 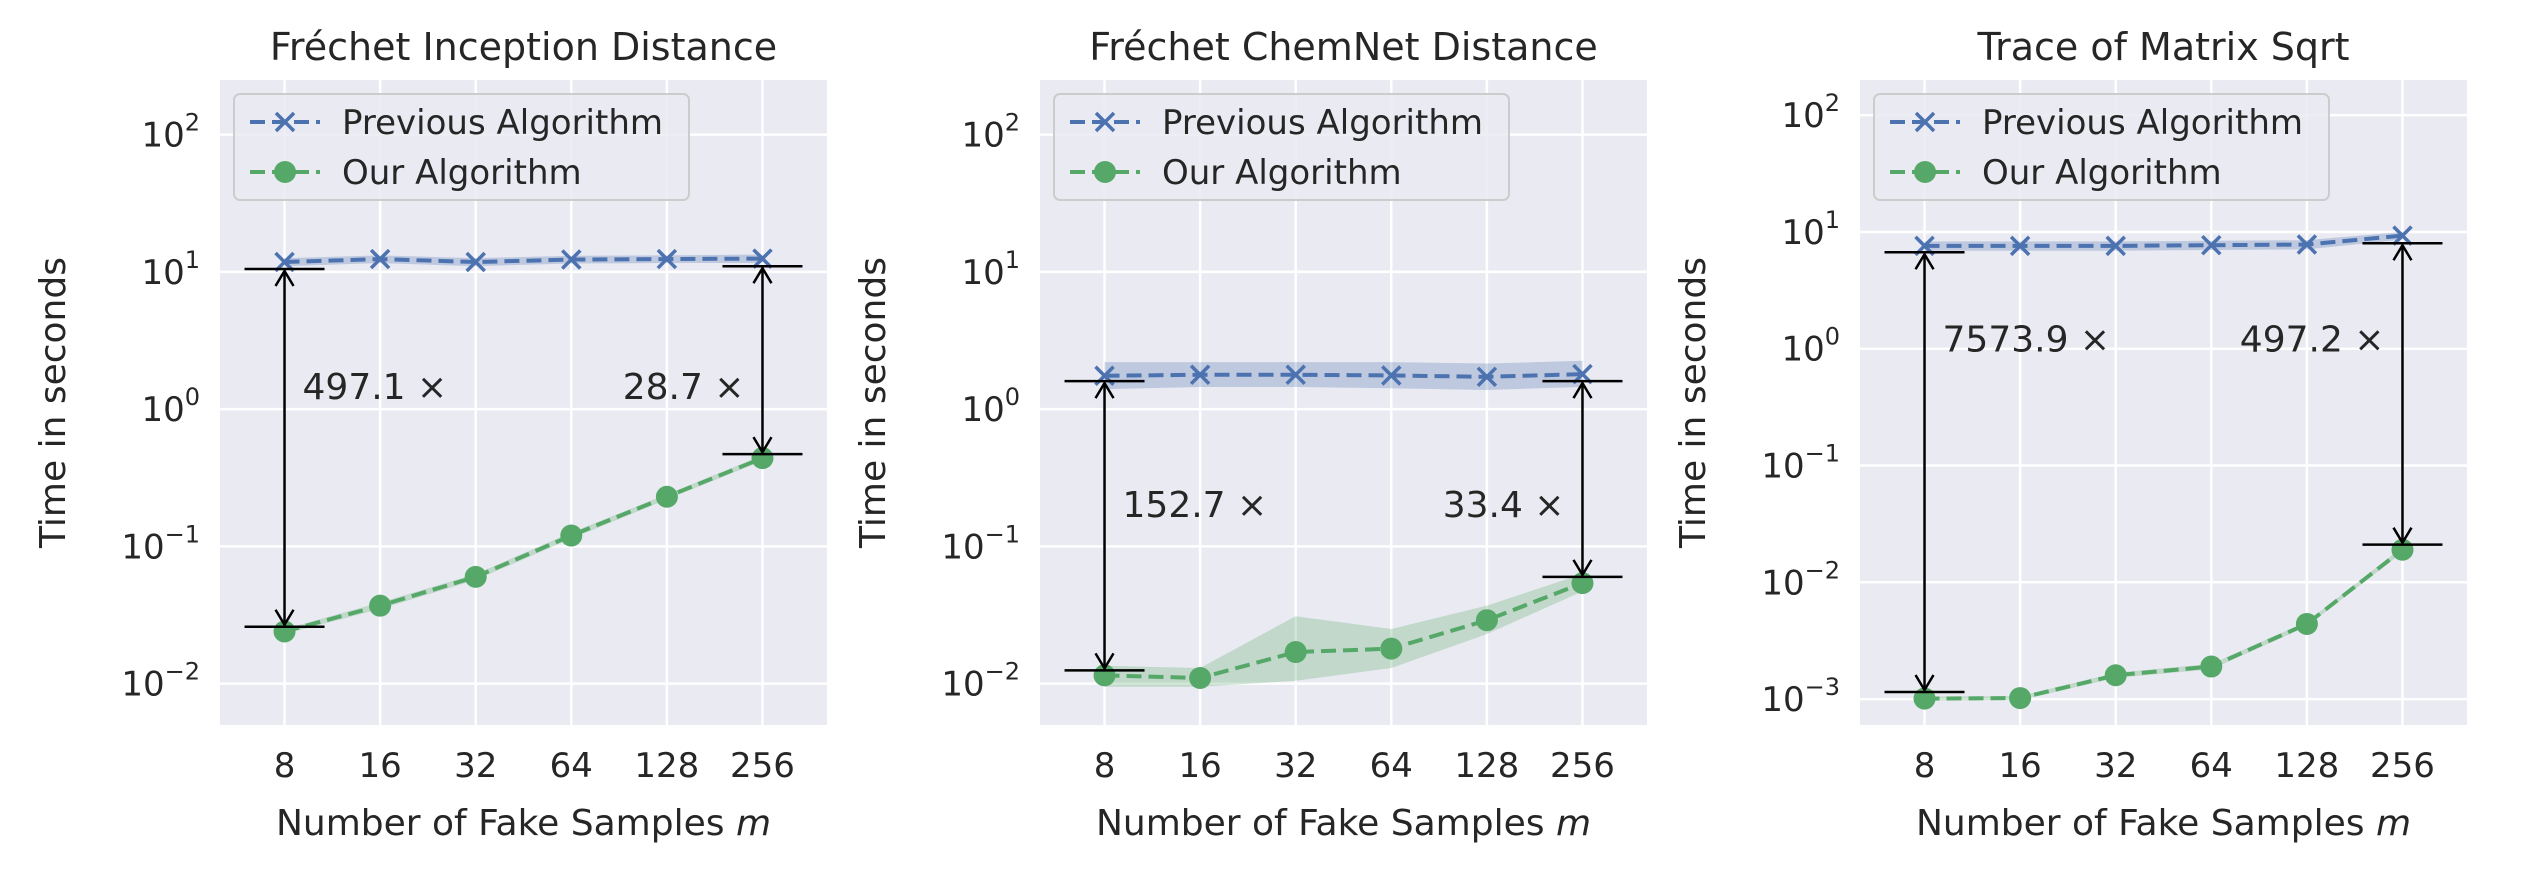 I want to click on y-tick-exponent: −1, so click(x=1822, y=454).